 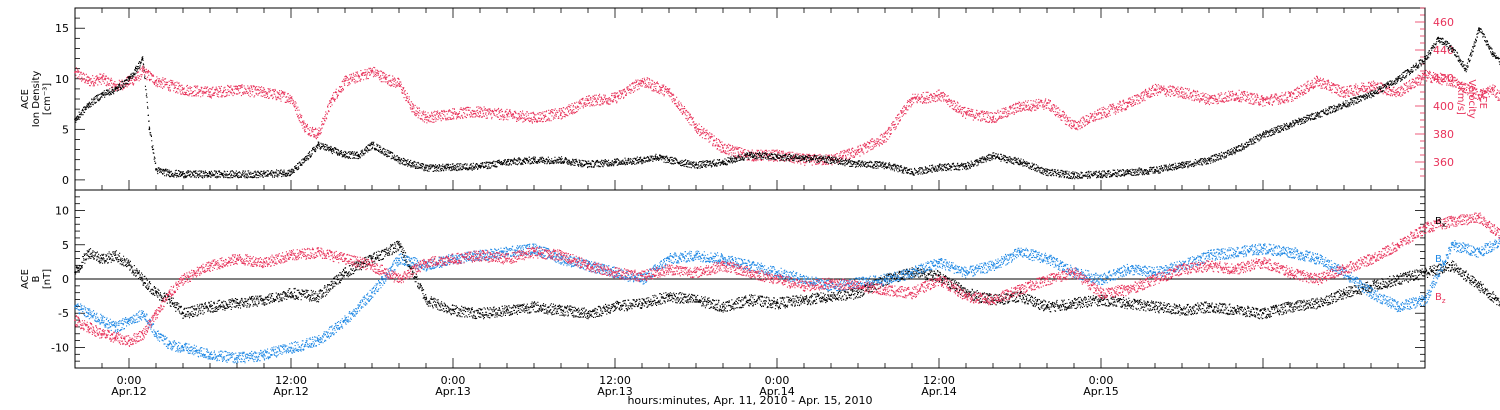 I want to click on b-tick-label: 10, so click(x=62, y=211).